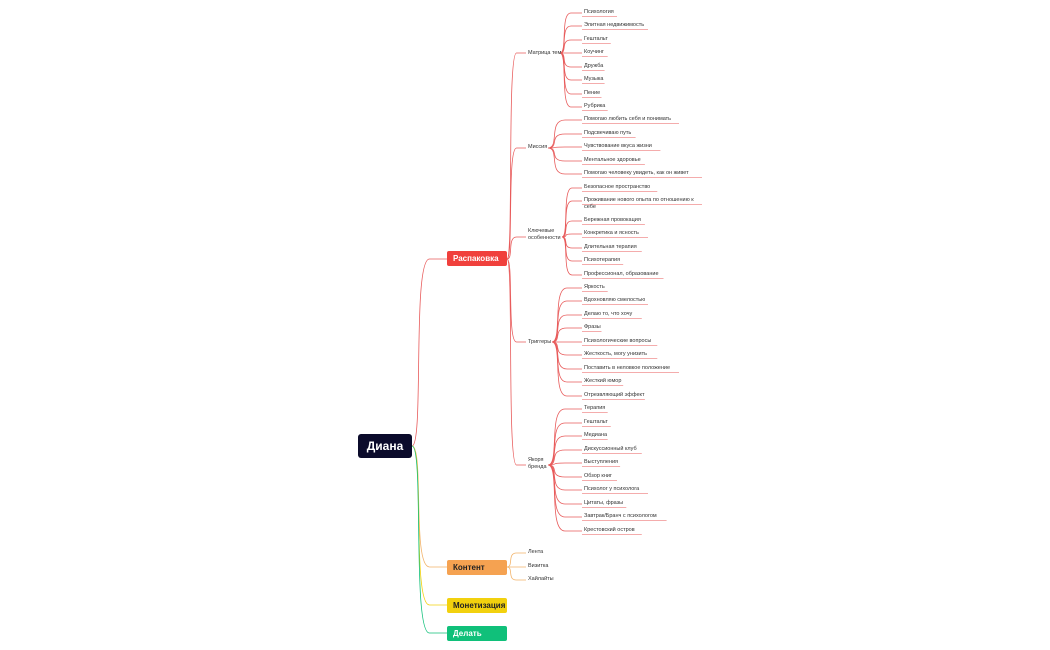 This screenshot has height=650, width=1050. I want to click on matrix-item: Элитная недвижимость, so click(614, 25).